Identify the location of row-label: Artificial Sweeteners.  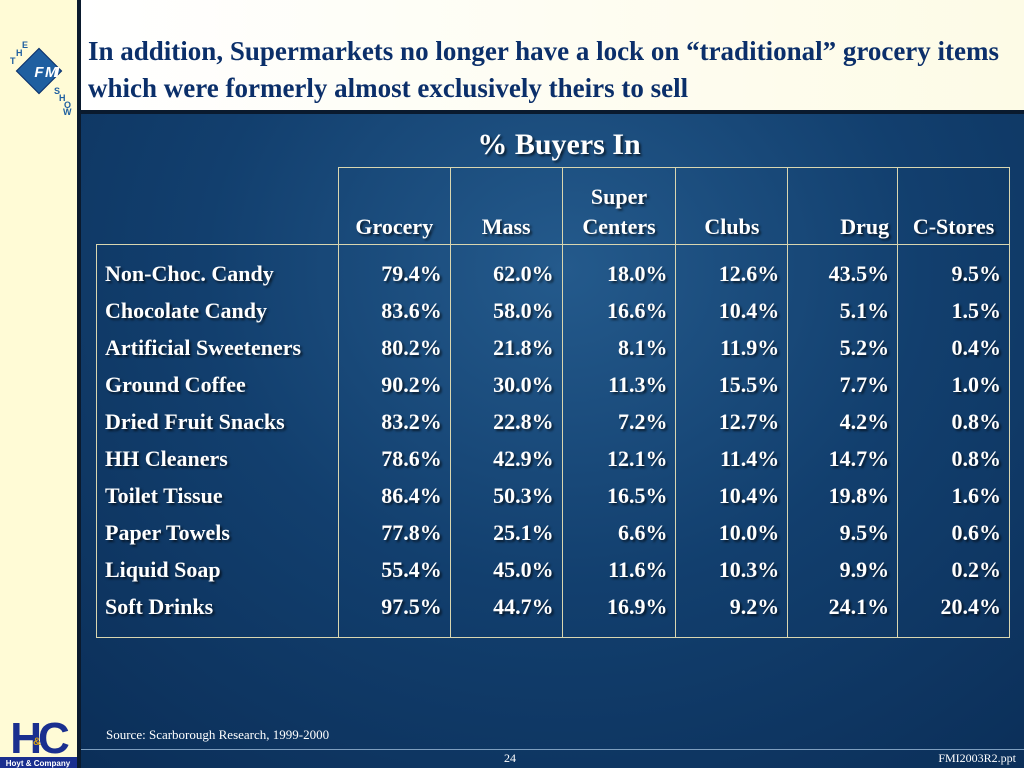
(217, 347).